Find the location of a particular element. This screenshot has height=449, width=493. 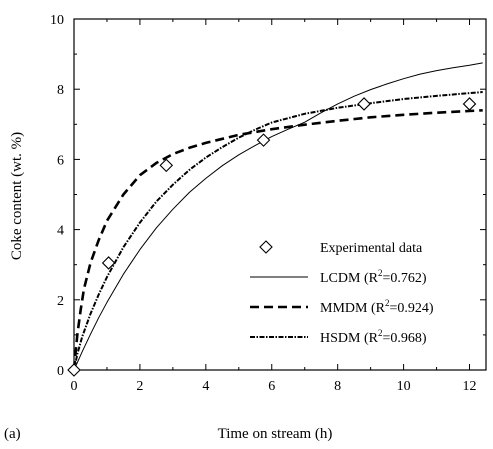

panel-label: (a) is located at coordinates (12, 434).